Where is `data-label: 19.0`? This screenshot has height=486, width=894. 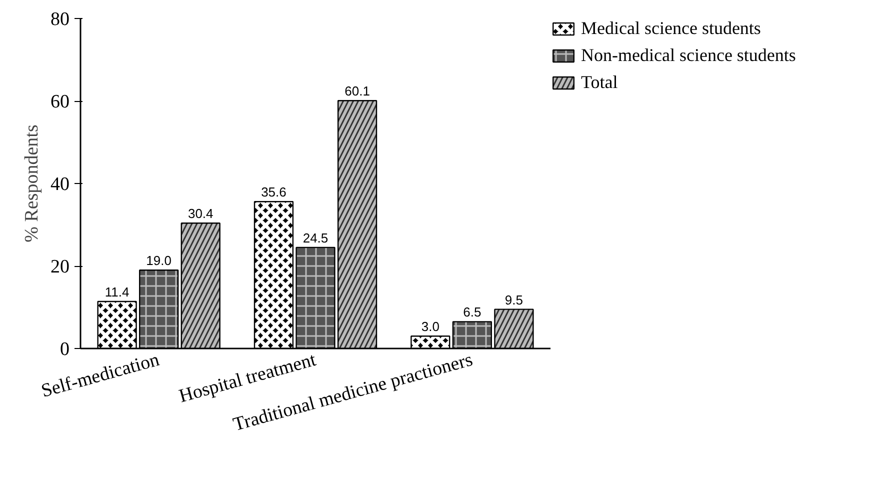 data-label: 19.0 is located at coordinates (159, 260).